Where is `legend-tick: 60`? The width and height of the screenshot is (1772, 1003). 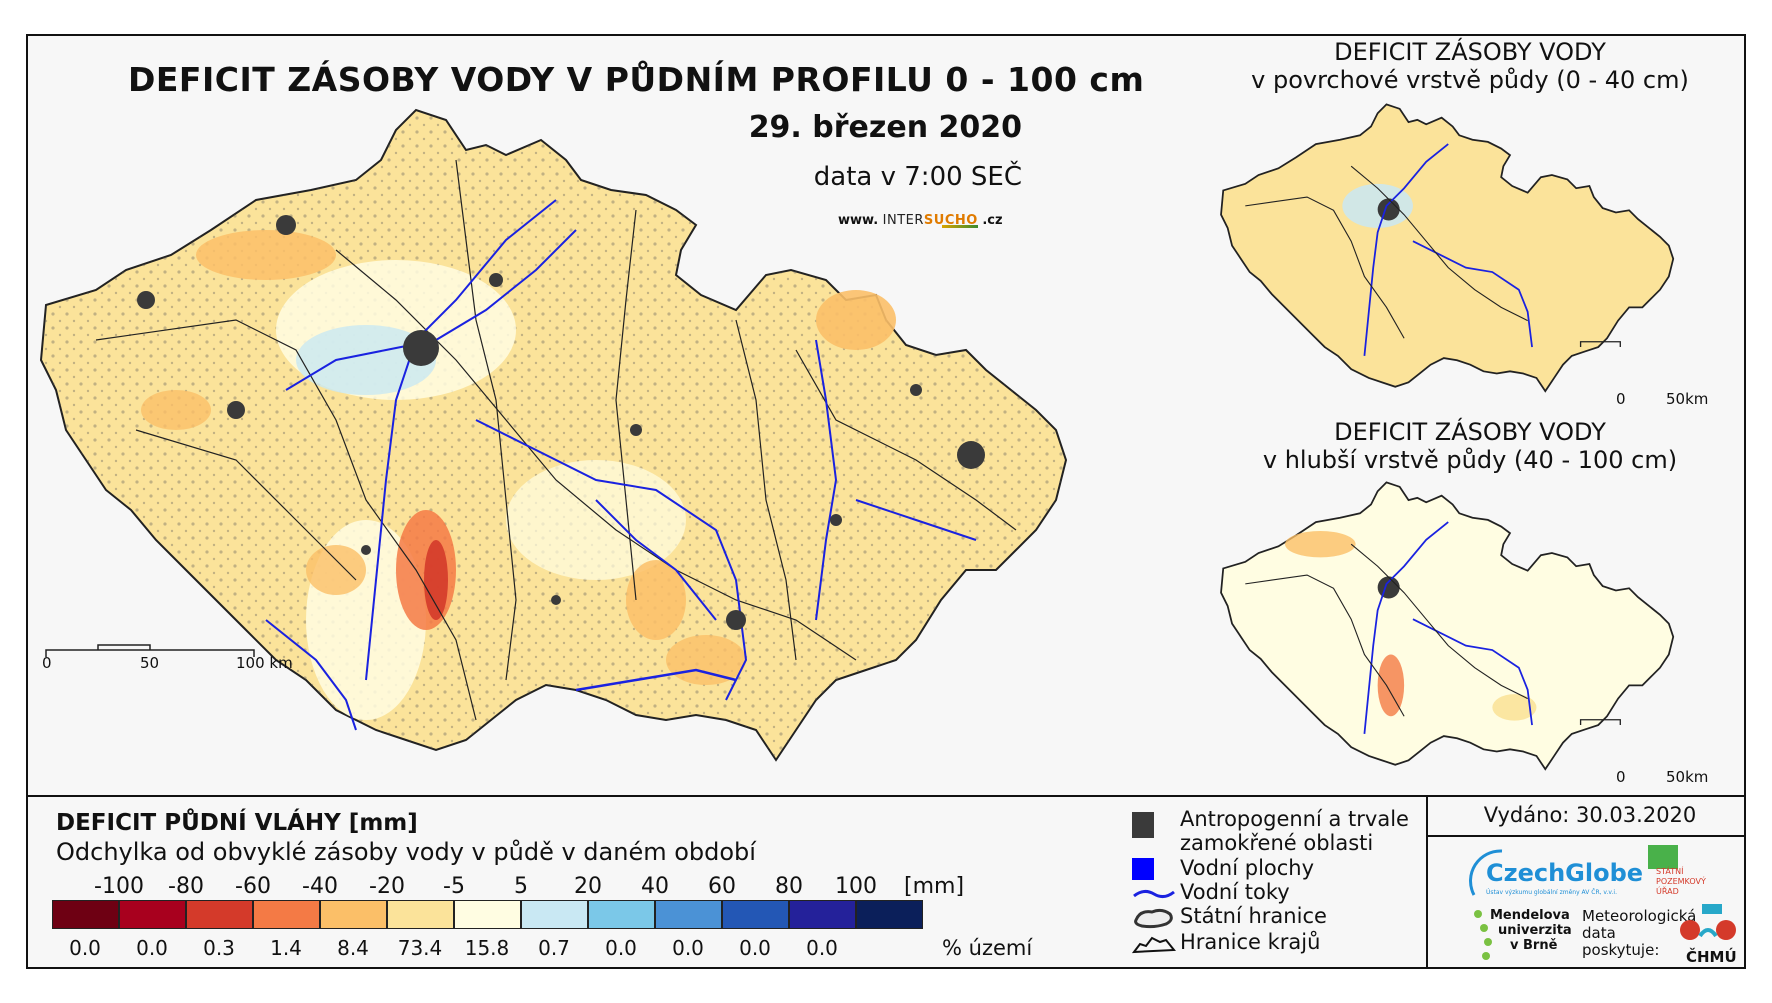 legend-tick: 60 is located at coordinates (722, 886).